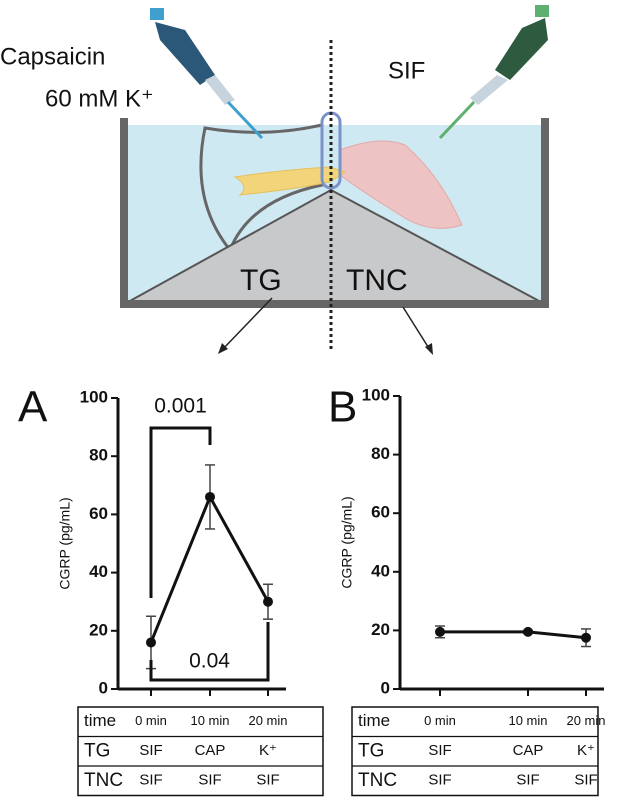  Describe the element at coordinates (290, 181) in the screenshot. I see `nerve` at that location.